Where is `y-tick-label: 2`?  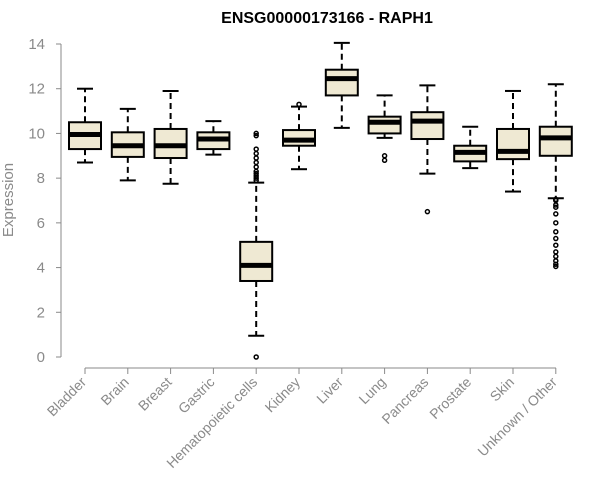
y-tick-label: 2 is located at coordinates (41, 312).